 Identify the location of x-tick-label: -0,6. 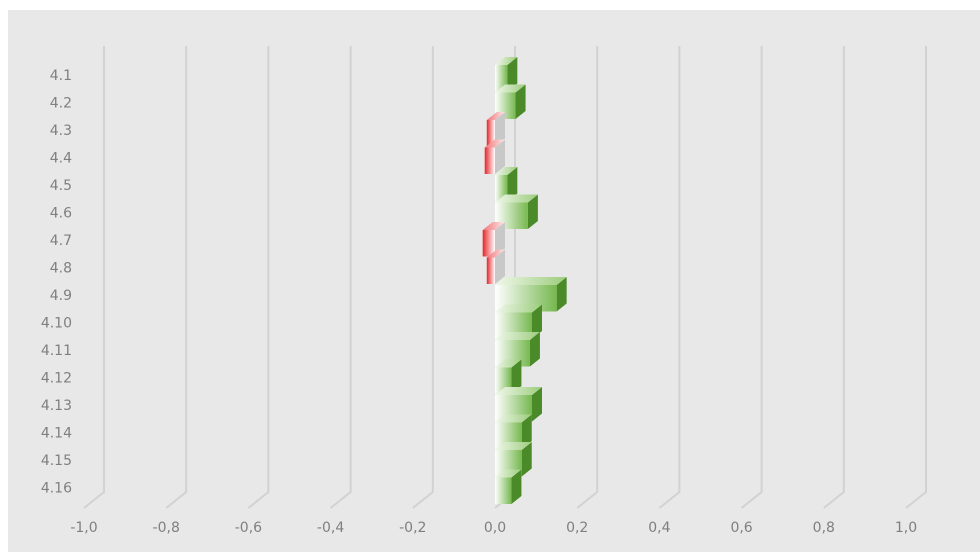
(248, 528).